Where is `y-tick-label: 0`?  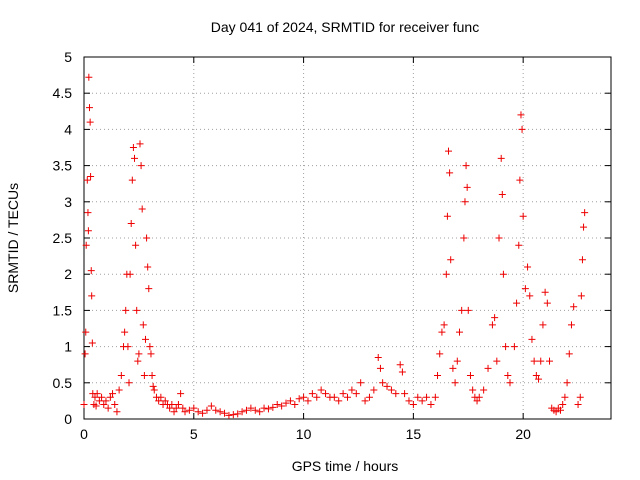
y-tick-label: 0 is located at coordinates (68, 419).